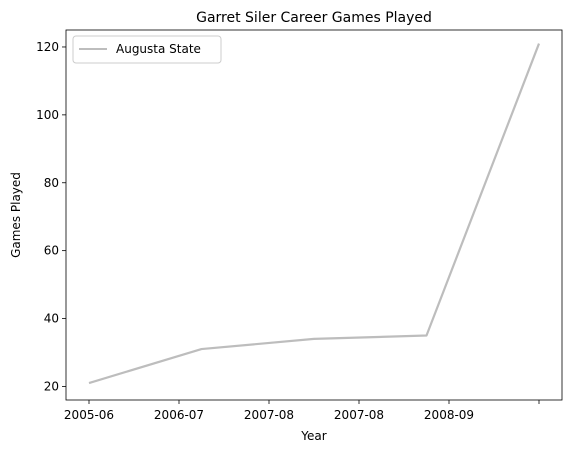 The height and width of the screenshot is (453, 575). I want to click on y-tick-label: 40, so click(51, 319).